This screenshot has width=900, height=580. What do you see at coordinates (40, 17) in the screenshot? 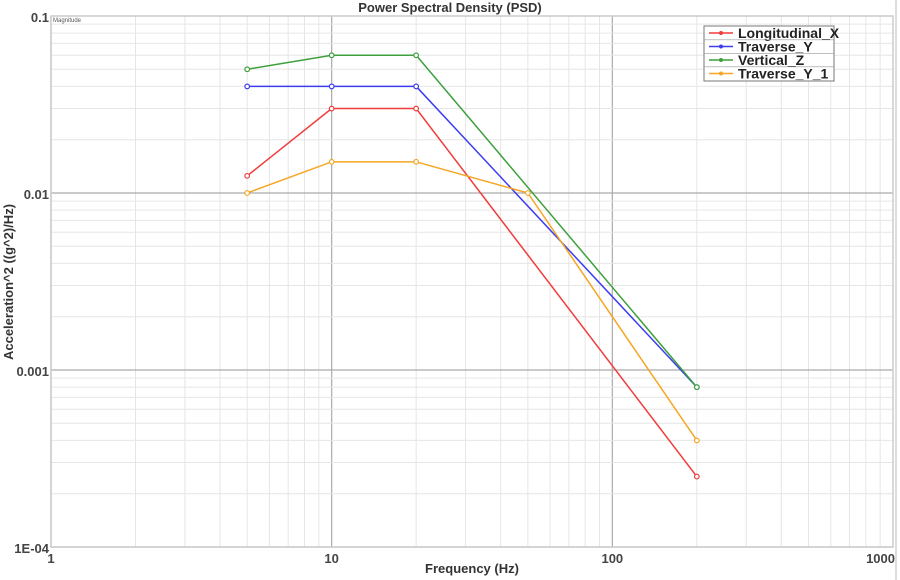
I see `y-tick-label: 0.1` at bounding box center [40, 17].